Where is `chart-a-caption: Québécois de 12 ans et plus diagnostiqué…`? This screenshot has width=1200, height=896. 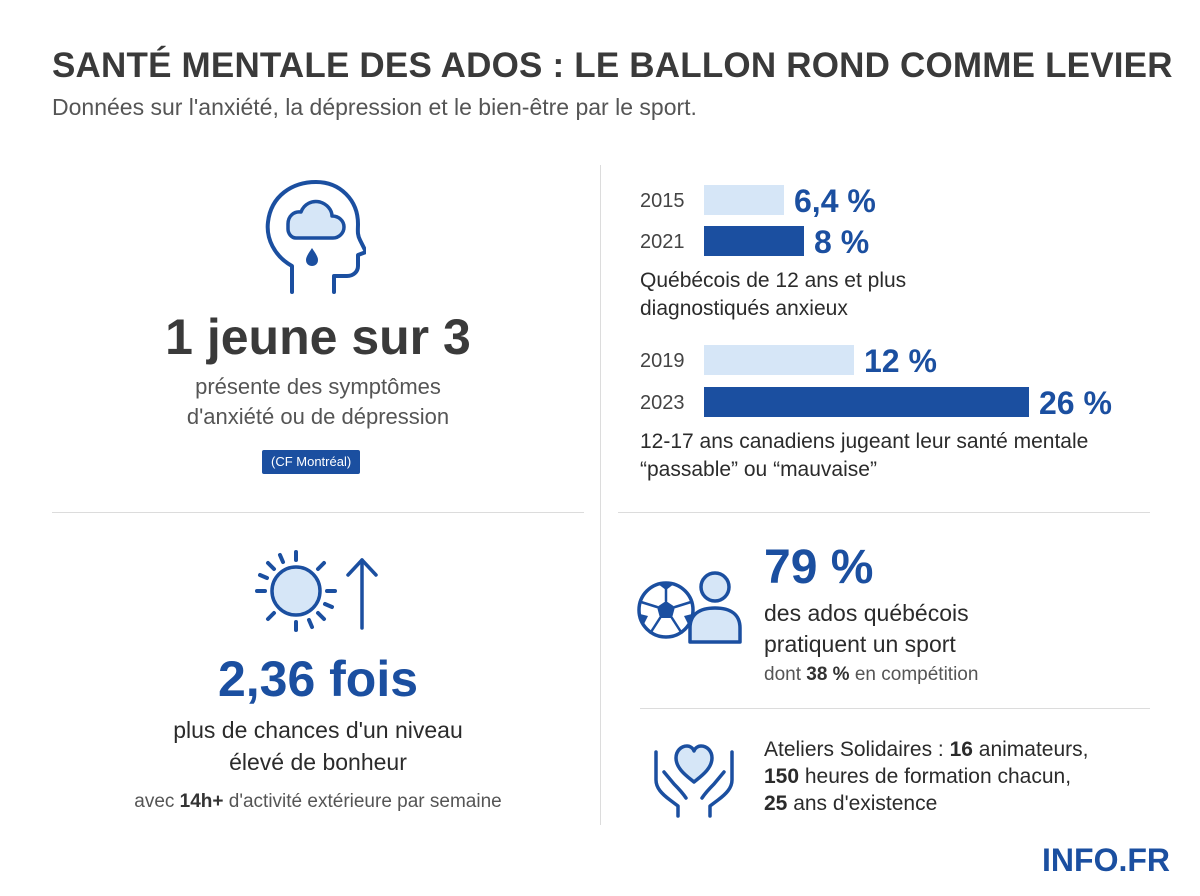
chart-a-caption: Québécois de 12 ans et plus diagnostiqué… is located at coordinates (773, 295).